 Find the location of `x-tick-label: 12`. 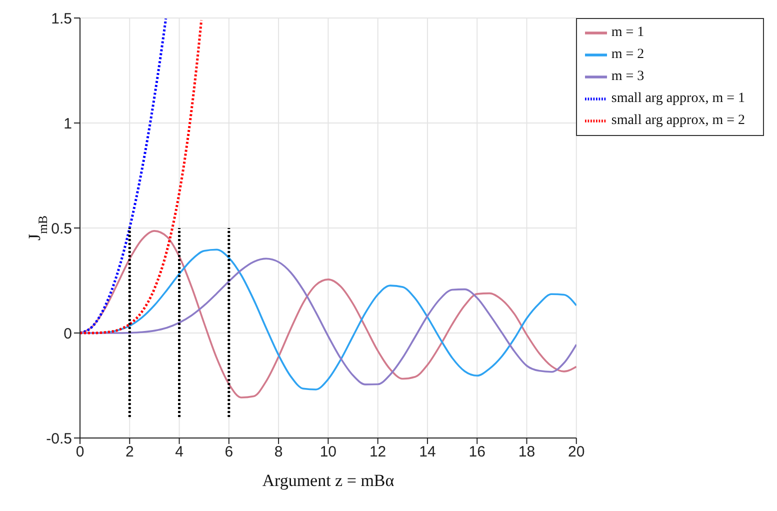

x-tick-label: 12 is located at coordinates (377, 452).